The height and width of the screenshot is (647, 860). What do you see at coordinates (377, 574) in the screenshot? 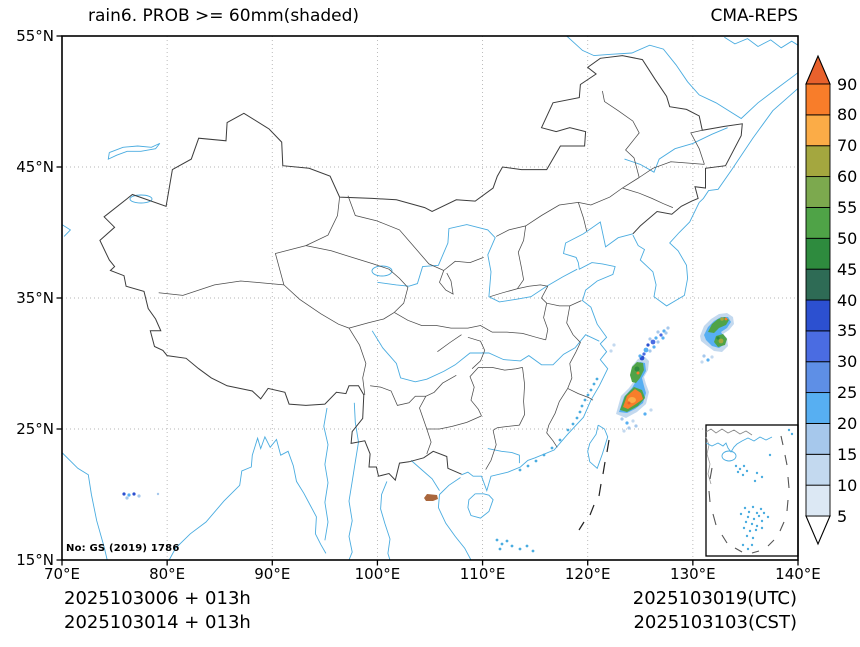
I see `x-tick-label-100: 100°E` at bounding box center [377, 574].